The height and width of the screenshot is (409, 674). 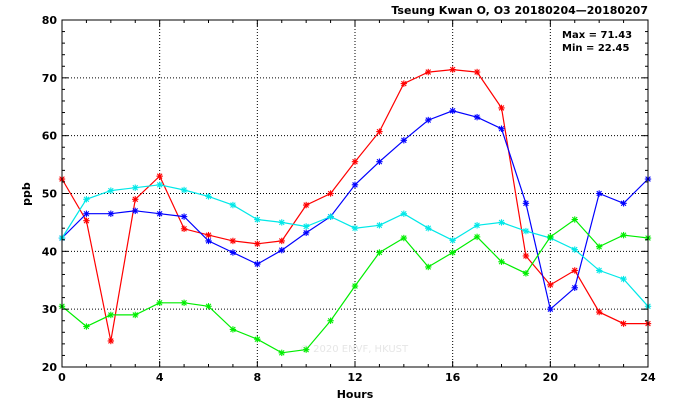 What do you see at coordinates (160, 377) in the screenshot?
I see `x-tick-label: 4` at bounding box center [160, 377].